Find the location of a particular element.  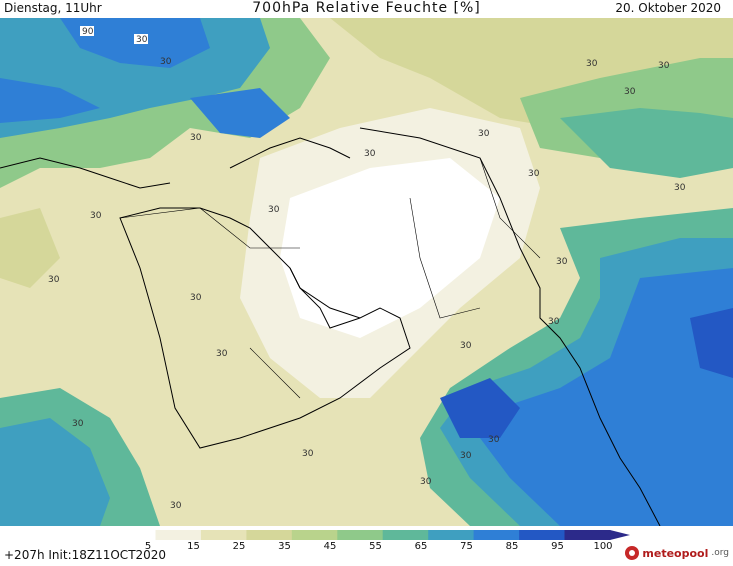

model-run-info: +207h Init:18Z11OCT2020 is located at coordinates (85, 555).